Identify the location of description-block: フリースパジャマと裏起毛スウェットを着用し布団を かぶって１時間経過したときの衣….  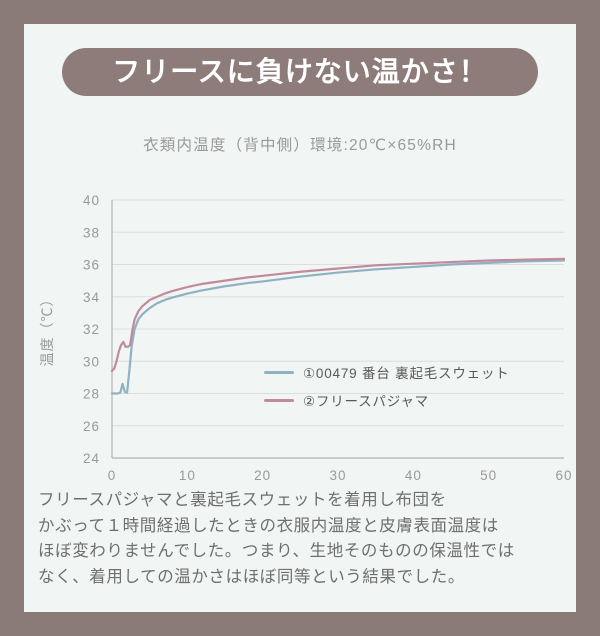
(300, 539).